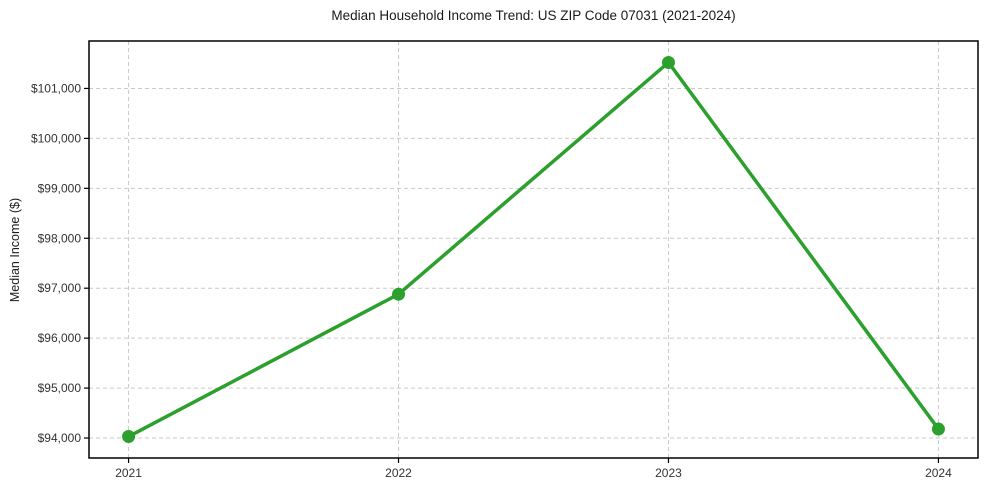 This screenshot has height=490, width=989. Describe the element at coordinates (398, 473) in the screenshot. I see `x-tick-label: 2022` at that location.